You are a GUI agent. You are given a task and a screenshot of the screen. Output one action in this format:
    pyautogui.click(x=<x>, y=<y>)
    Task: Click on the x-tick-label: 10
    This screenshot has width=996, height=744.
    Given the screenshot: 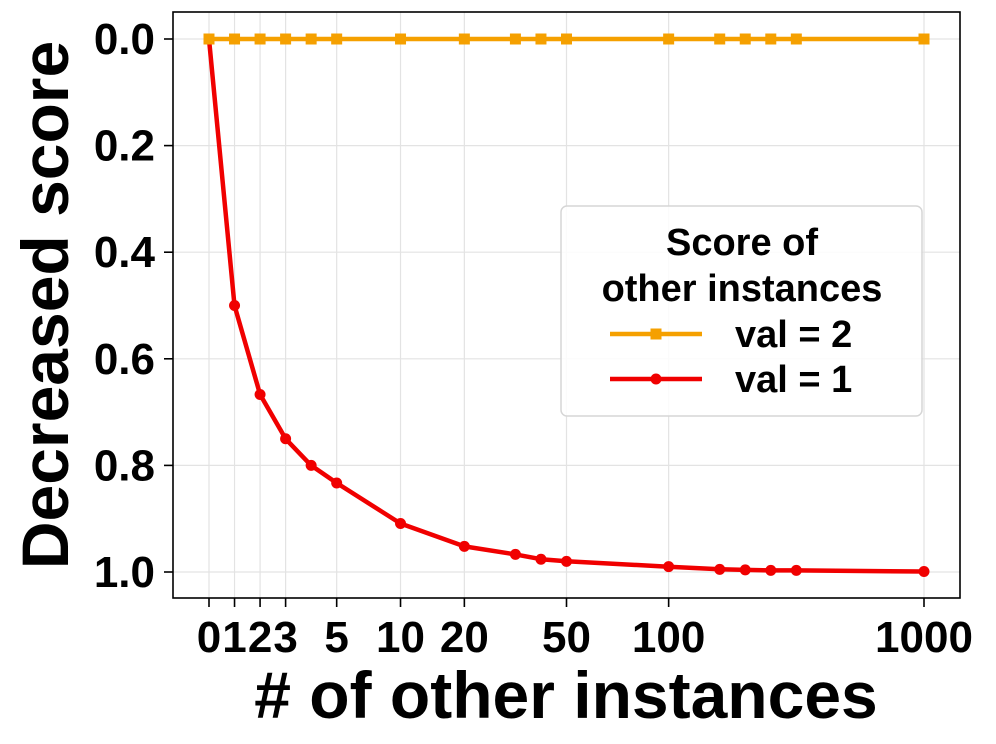 What is the action you would take?
    pyautogui.click(x=400, y=637)
    